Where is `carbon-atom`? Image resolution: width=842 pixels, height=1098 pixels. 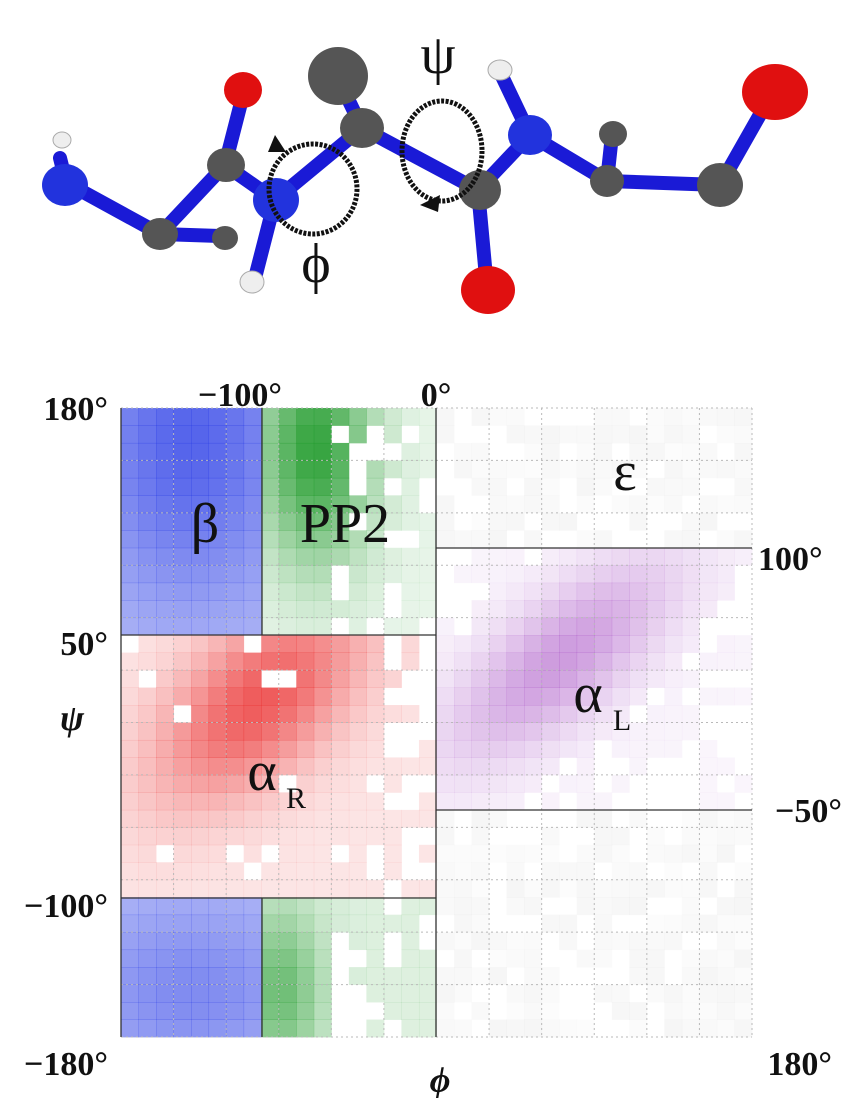
carbon-atom is located at coordinates (480, 190).